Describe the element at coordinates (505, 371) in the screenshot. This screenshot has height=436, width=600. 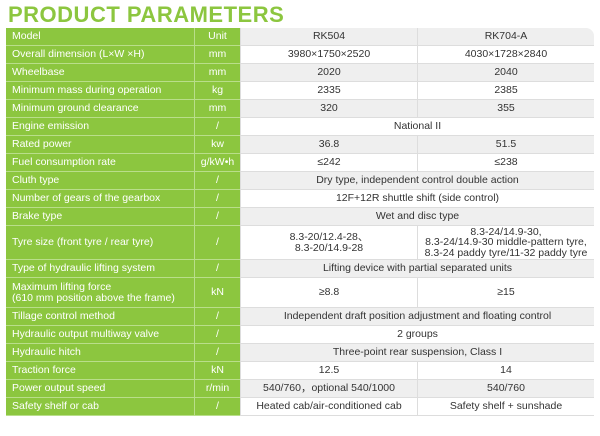
I see `row-value: 14` at that location.